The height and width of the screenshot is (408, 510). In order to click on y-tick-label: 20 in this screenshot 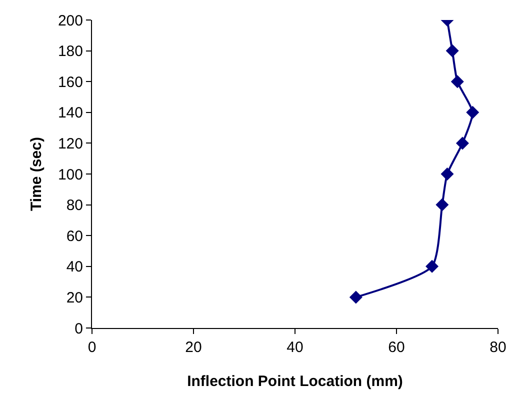, I will do `click(74, 297)`.